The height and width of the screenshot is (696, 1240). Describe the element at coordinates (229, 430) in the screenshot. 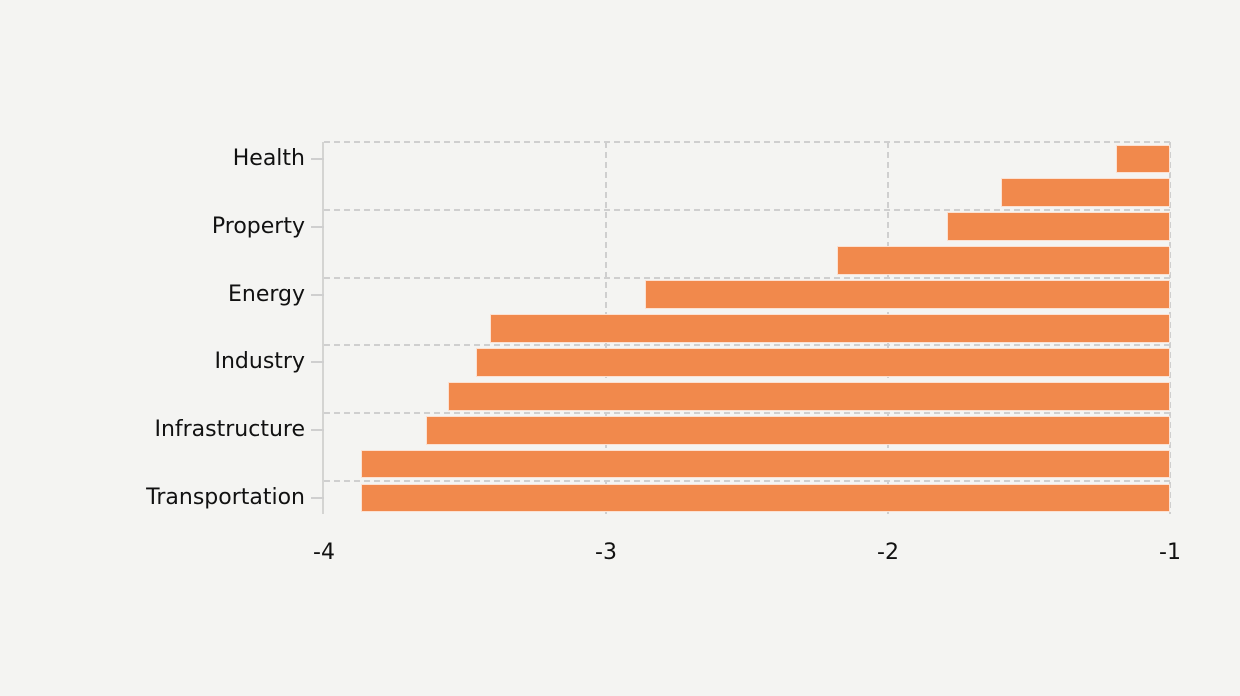

I see `category-label-infrastructure: Infrastructure` at that location.